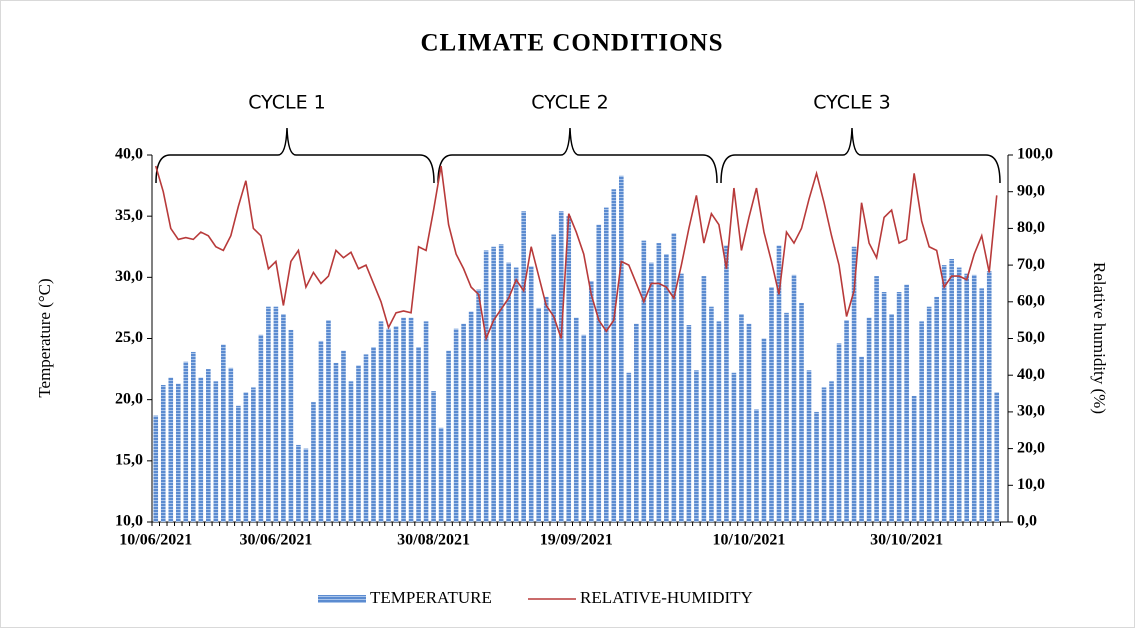  I want to click on y2-tick-label: 10,0, so click(1031, 484).